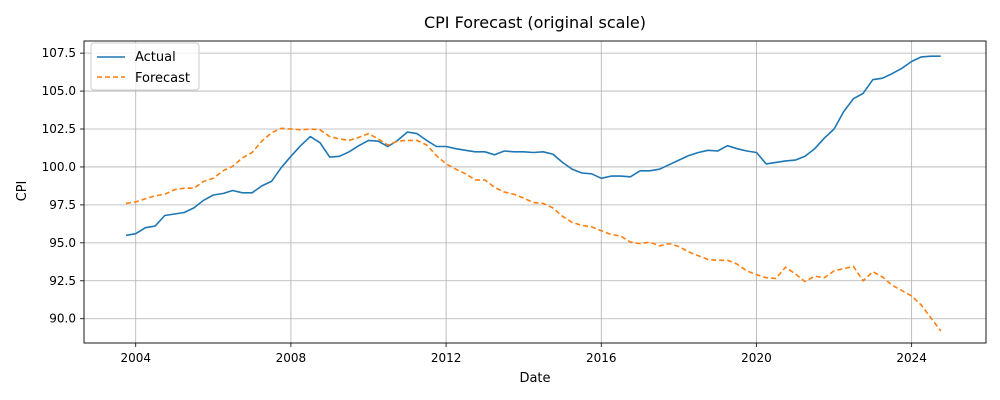 The height and width of the screenshot is (400, 1000). What do you see at coordinates (62, 243) in the screenshot?
I see `y-tick-label: 95.0` at bounding box center [62, 243].